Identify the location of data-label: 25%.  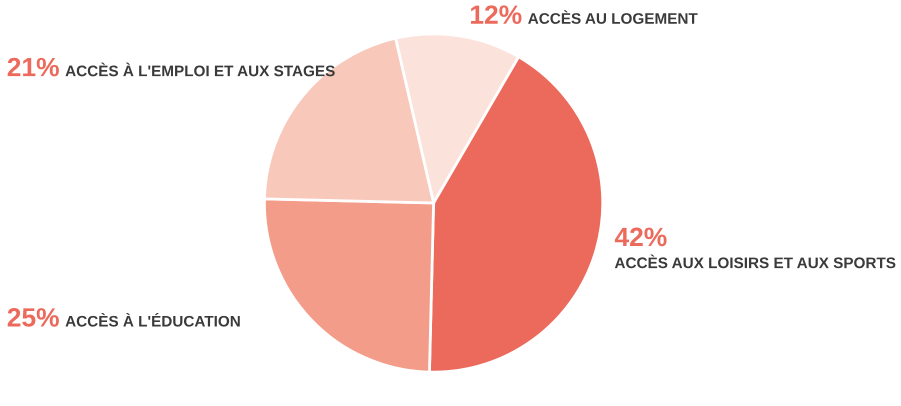
(33, 317).